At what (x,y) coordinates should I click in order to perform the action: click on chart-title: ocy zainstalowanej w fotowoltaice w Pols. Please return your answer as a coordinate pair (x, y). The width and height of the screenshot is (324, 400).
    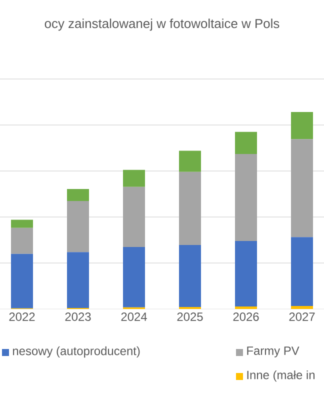
    Looking at the image, I should click on (162, 24).